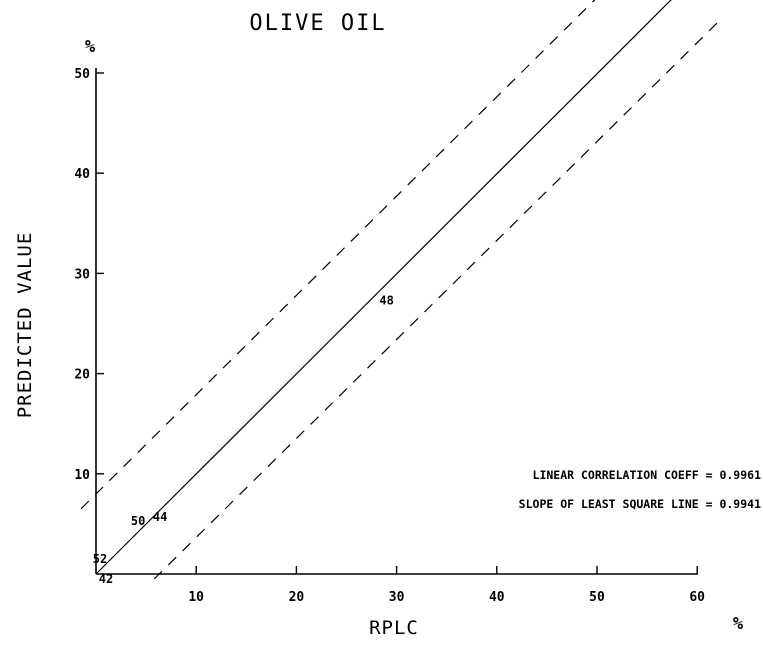 This screenshot has width=763, height=659. Describe the element at coordinates (82, 274) in the screenshot. I see `y-tick-label: 30` at that location.